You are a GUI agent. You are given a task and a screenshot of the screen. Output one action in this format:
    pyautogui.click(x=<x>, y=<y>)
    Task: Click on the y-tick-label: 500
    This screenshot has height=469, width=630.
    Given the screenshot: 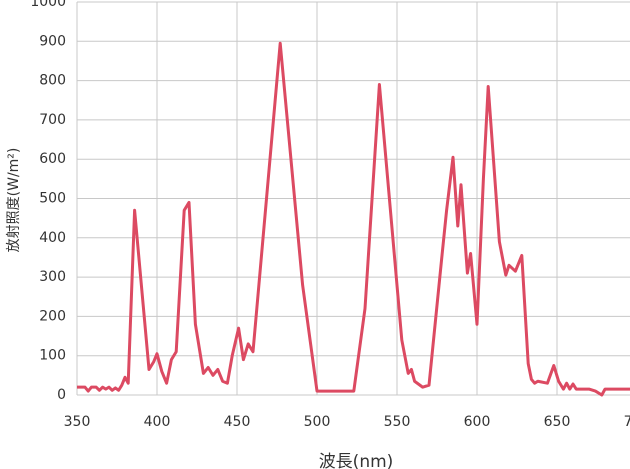 What is the action you would take?
    pyautogui.click(x=52, y=199)
    